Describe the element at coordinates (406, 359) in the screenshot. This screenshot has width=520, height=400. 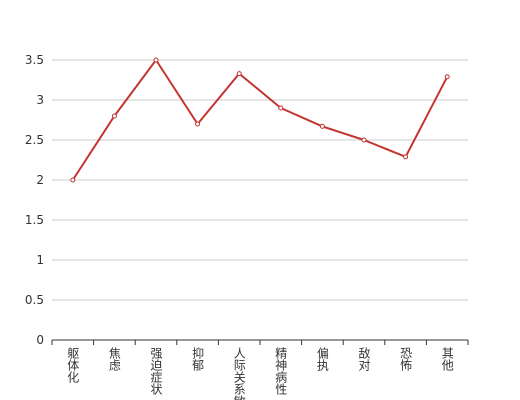
I see `x-tick-label: 恐怖` at that location.